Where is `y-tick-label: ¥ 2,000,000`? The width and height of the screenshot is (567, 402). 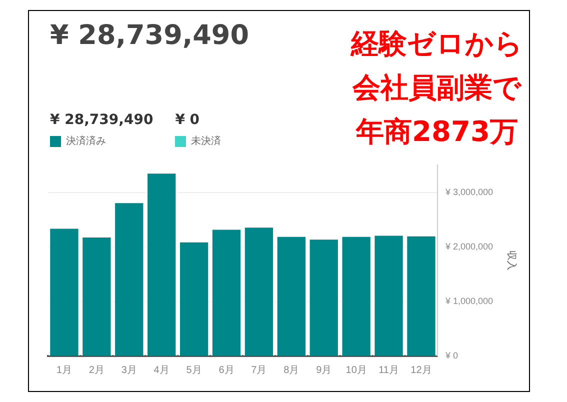 y-tick-label: ¥ 2,000,000 is located at coordinates (468, 246).